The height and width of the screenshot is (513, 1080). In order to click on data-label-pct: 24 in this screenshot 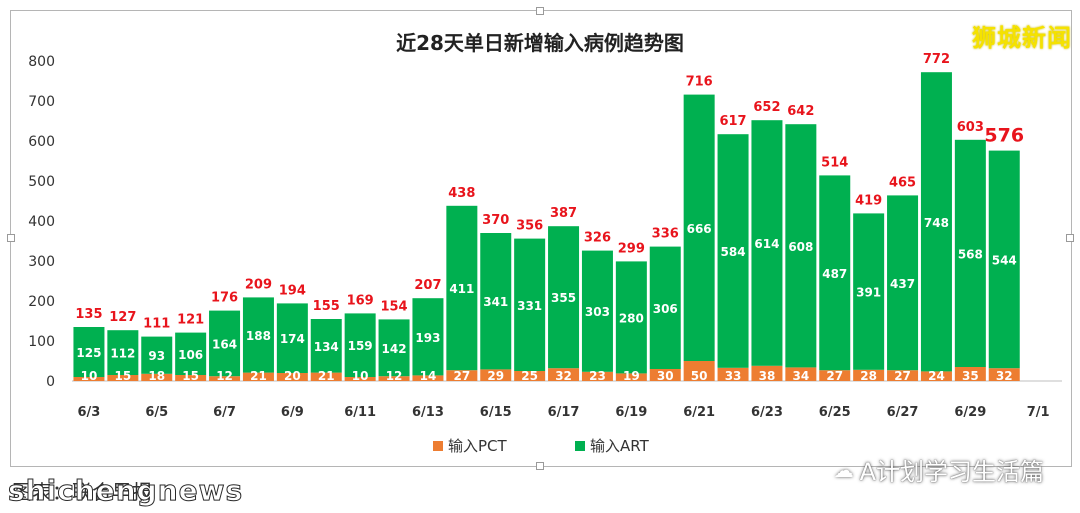, I will do `click(936, 376)`.